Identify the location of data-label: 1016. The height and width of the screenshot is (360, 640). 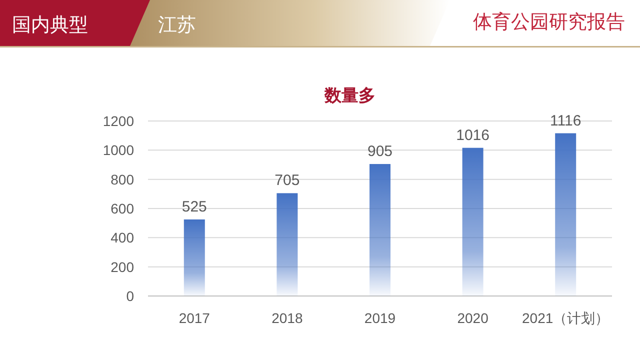
(473, 135).